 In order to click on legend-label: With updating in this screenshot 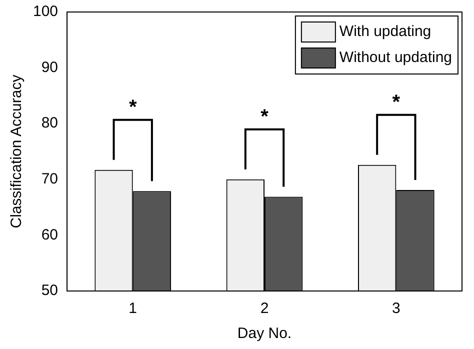, I will do `click(385, 31)`.